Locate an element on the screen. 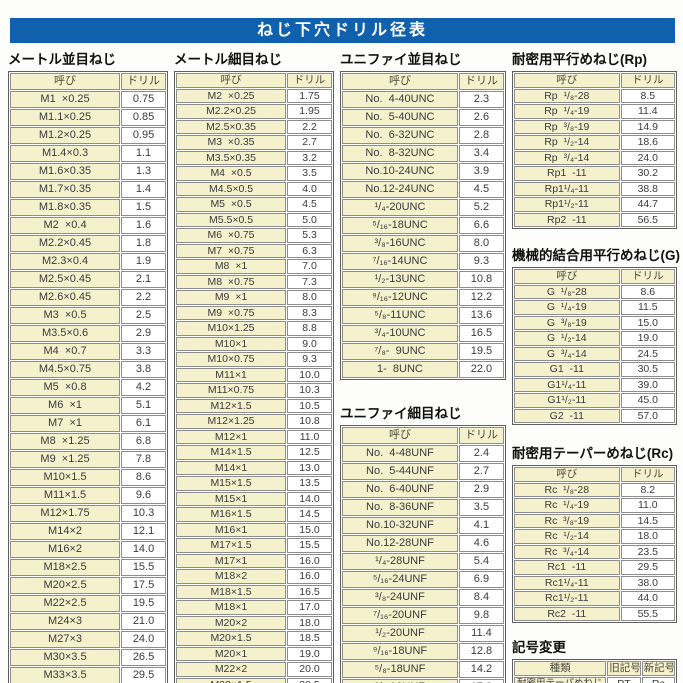 The image size is (683, 683). table-row: M18×2 16.0 is located at coordinates (254, 576).